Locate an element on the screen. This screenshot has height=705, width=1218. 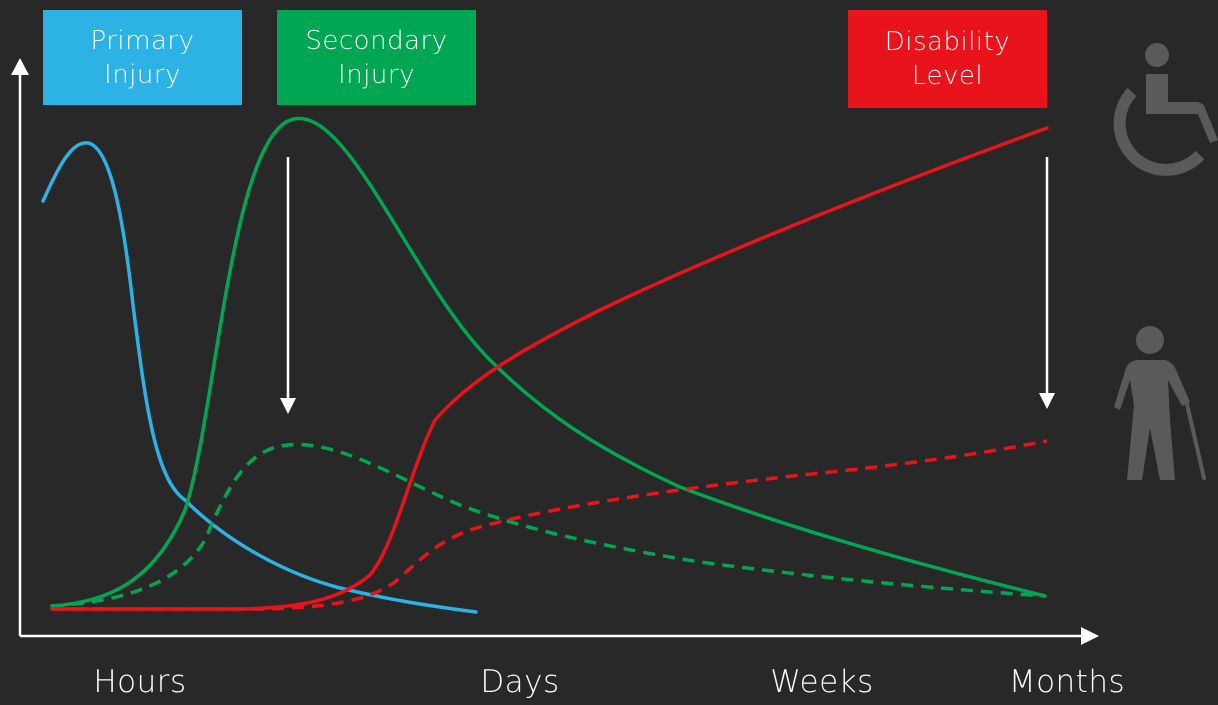
x-tick-months: Months is located at coordinates (1067, 682).